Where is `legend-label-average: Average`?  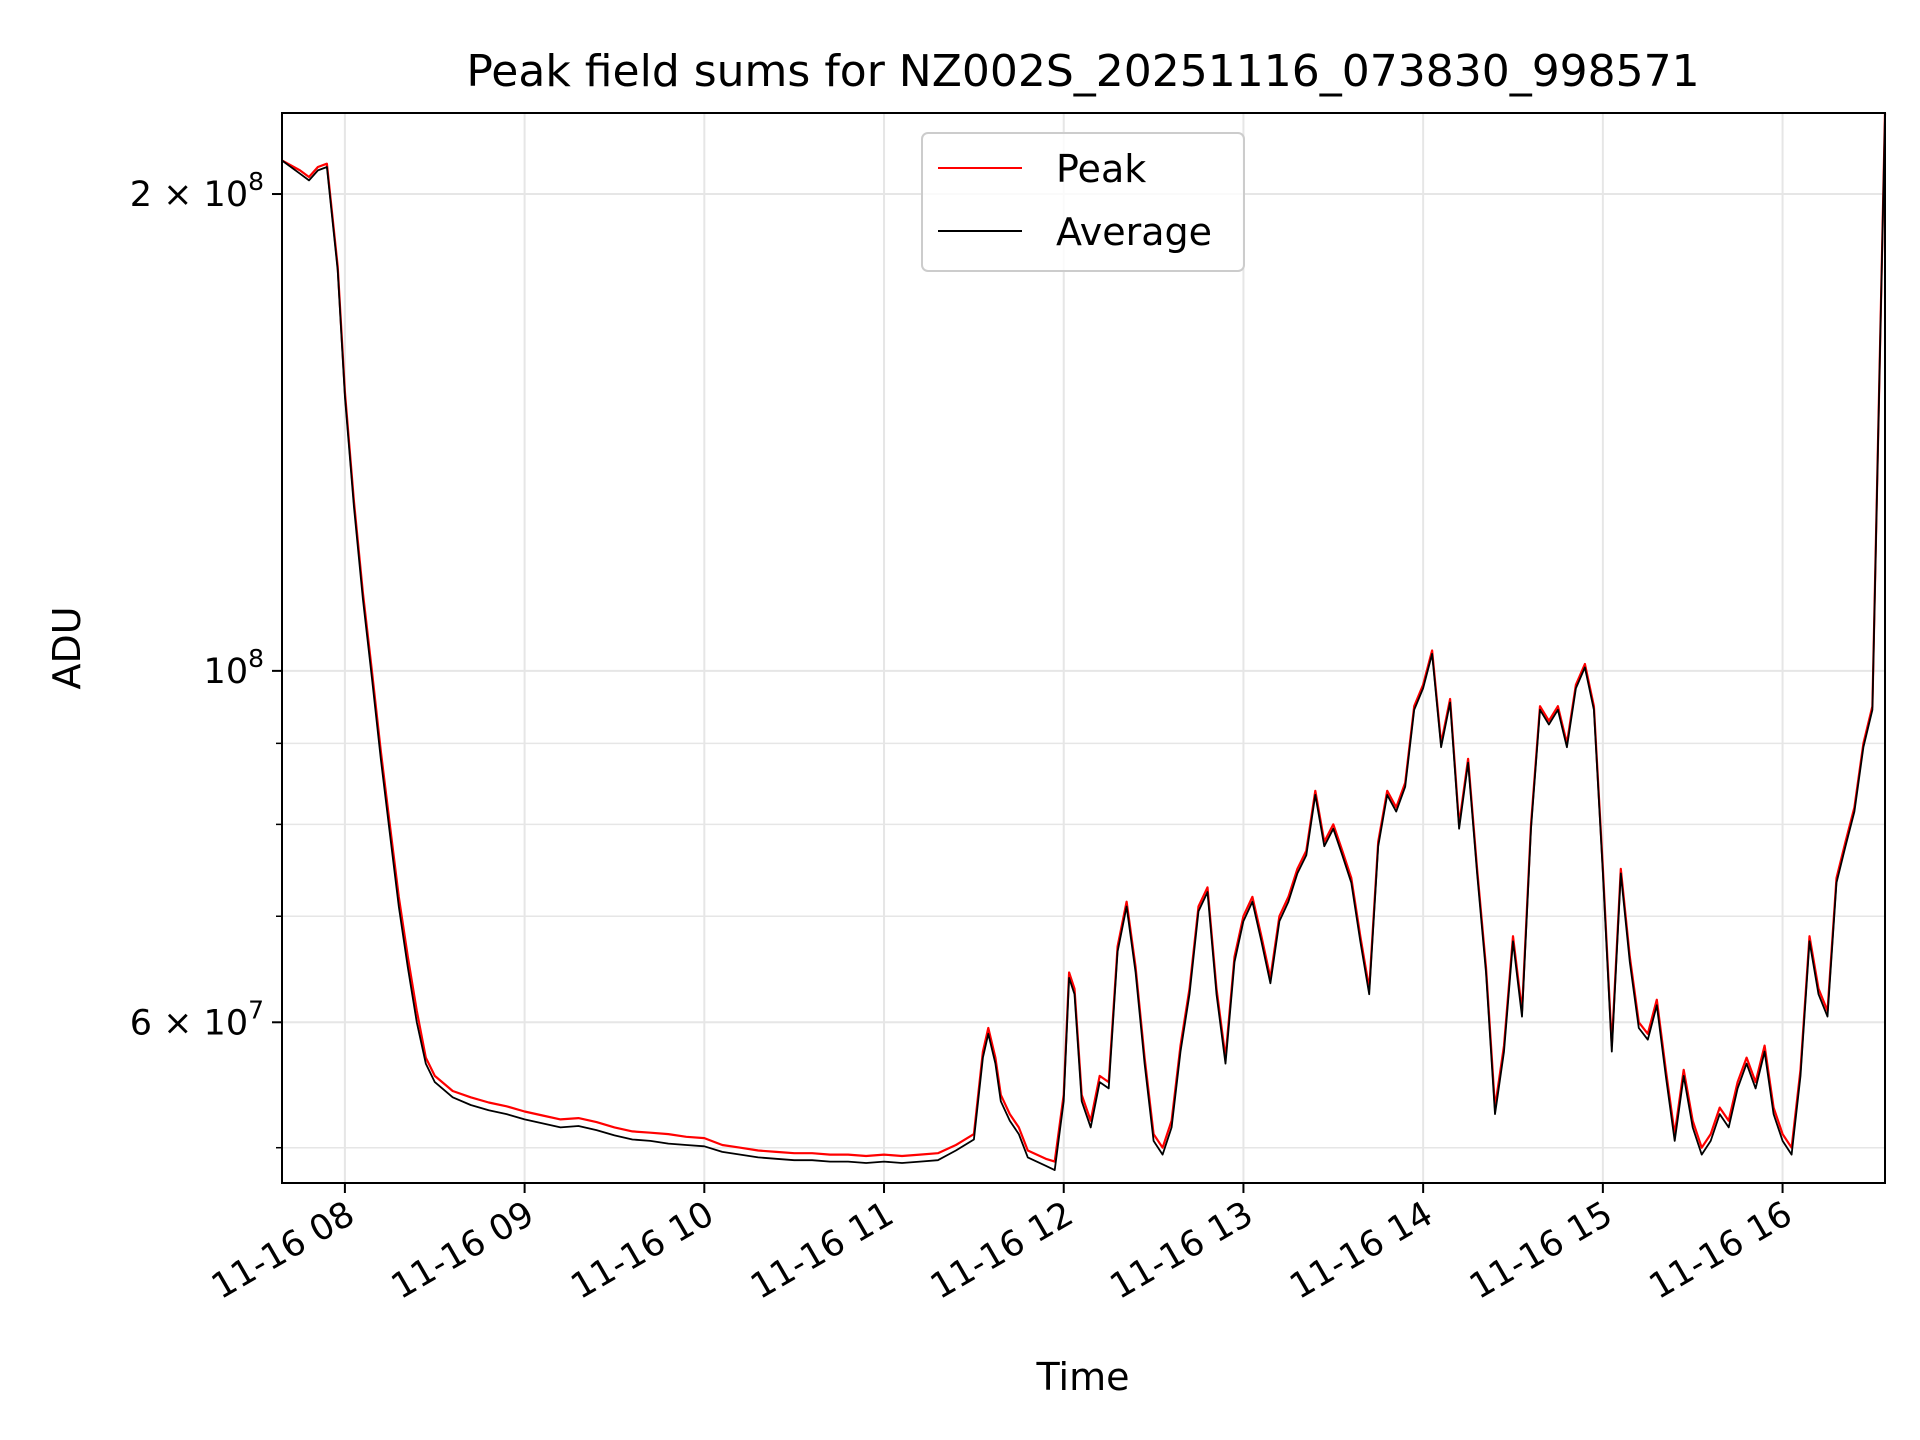
legend-label-average: Average is located at coordinates (1134, 232).